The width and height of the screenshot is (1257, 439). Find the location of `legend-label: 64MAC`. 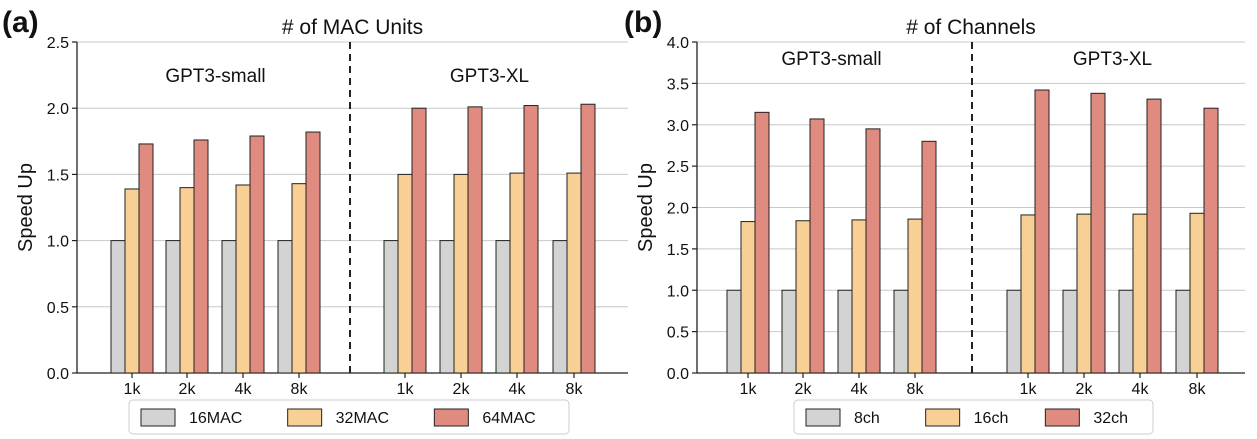

legend-label: 64MAC is located at coordinates (508, 418).